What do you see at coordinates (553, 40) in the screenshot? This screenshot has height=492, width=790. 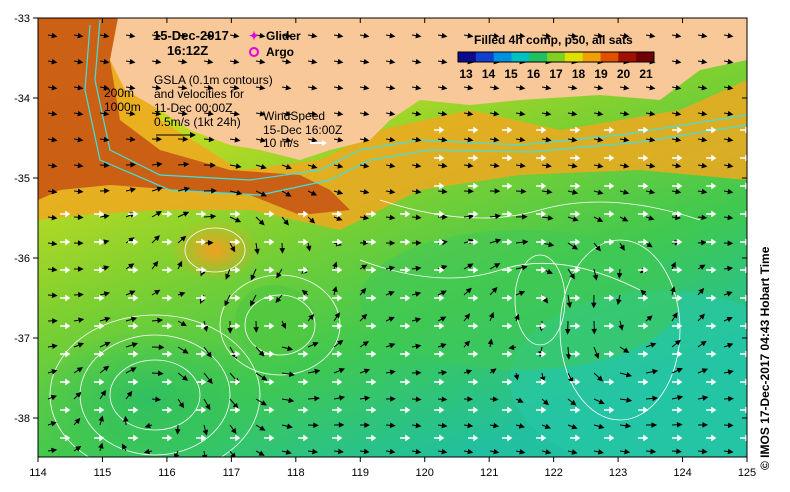 I see `colorbar-title: Filled 4h comp, p50, all sats` at bounding box center [553, 40].